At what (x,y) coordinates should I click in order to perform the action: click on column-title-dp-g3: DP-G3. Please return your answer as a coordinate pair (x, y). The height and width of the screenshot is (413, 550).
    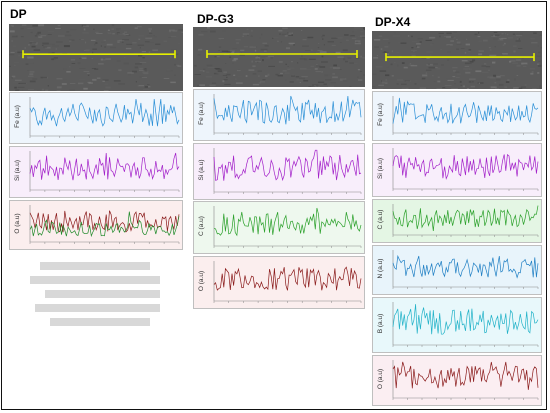
    Looking at the image, I should click on (215, 19).